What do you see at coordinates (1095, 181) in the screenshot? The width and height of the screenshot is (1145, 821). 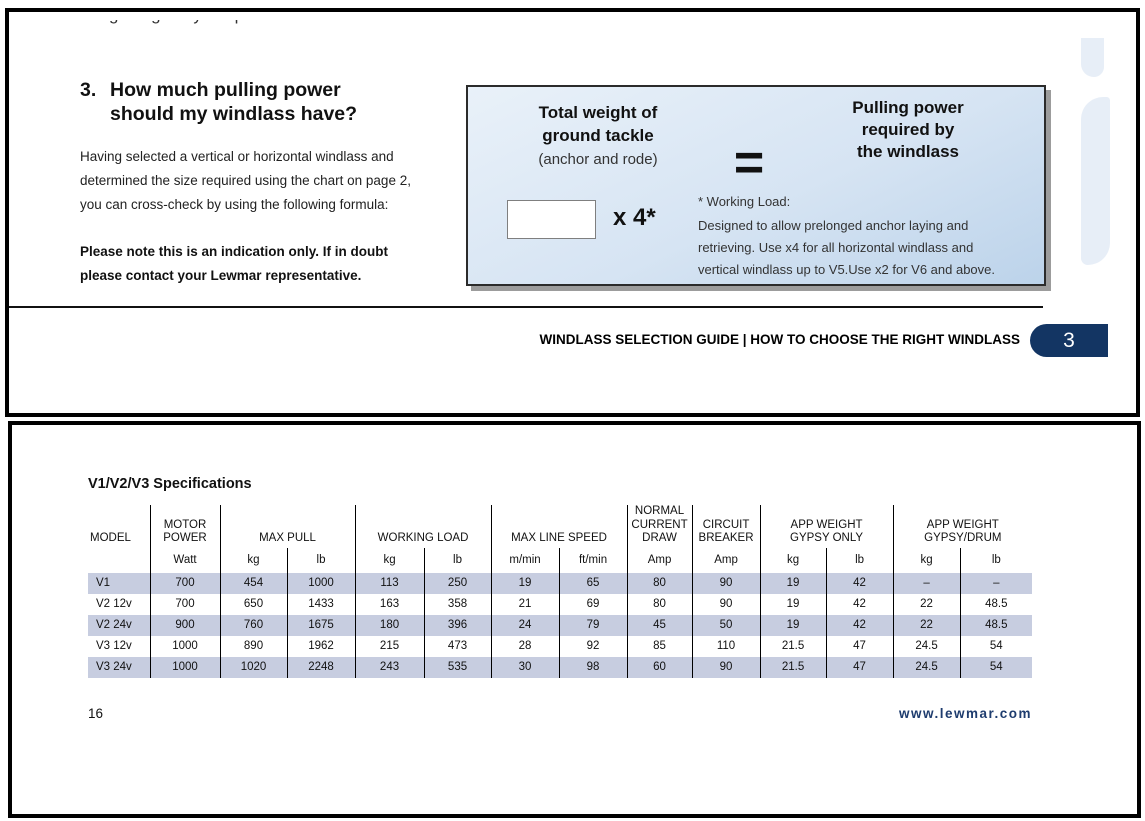 I see `decorative-blue-stem-shape` at bounding box center [1095, 181].